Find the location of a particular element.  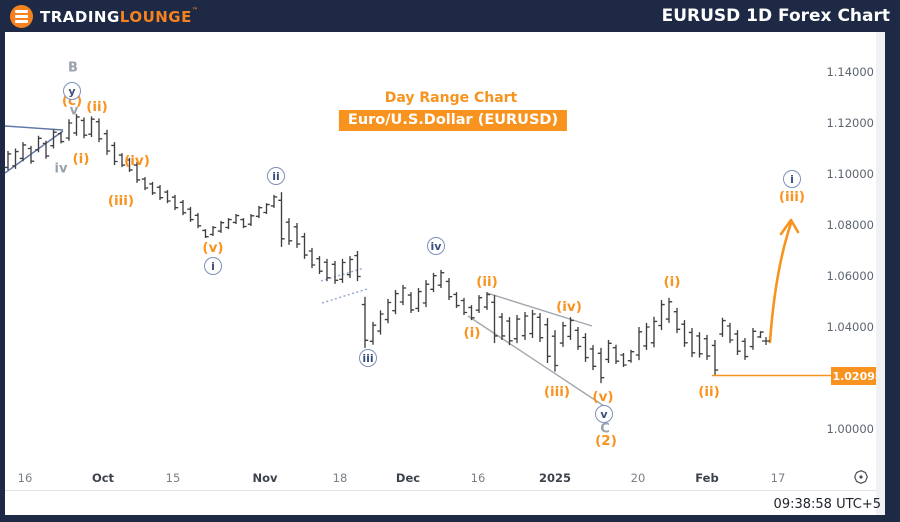

x-axis-label: Feb is located at coordinates (707, 478).